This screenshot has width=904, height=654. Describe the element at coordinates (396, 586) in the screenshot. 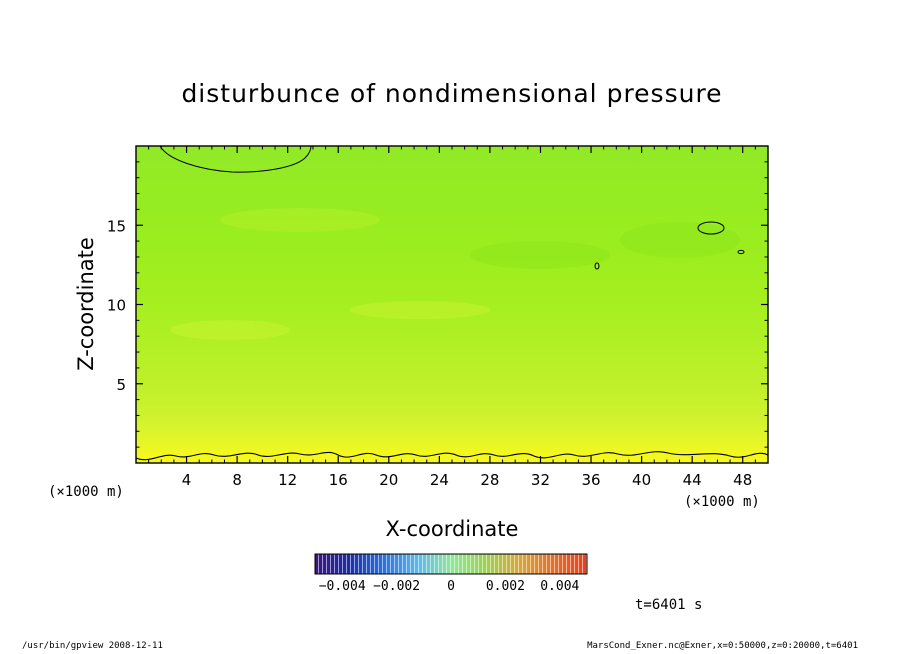

I see `colorbar-tick-label: −0.002` at that location.